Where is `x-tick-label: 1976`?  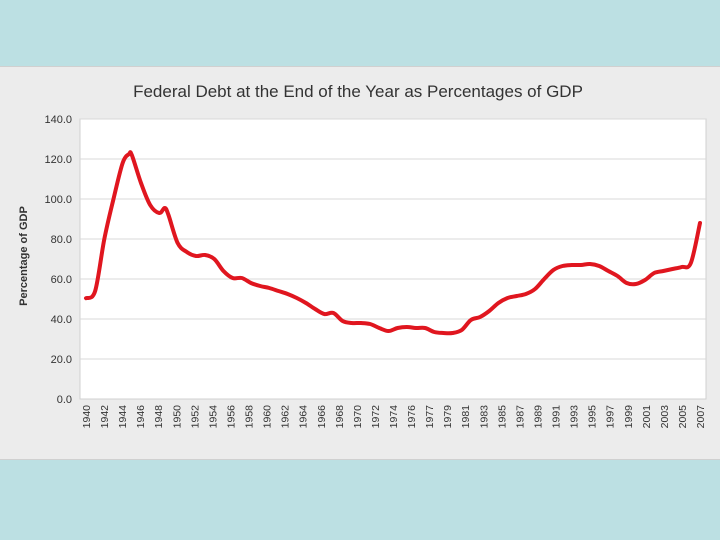
x-tick-label: 1976 is located at coordinates (412, 417).